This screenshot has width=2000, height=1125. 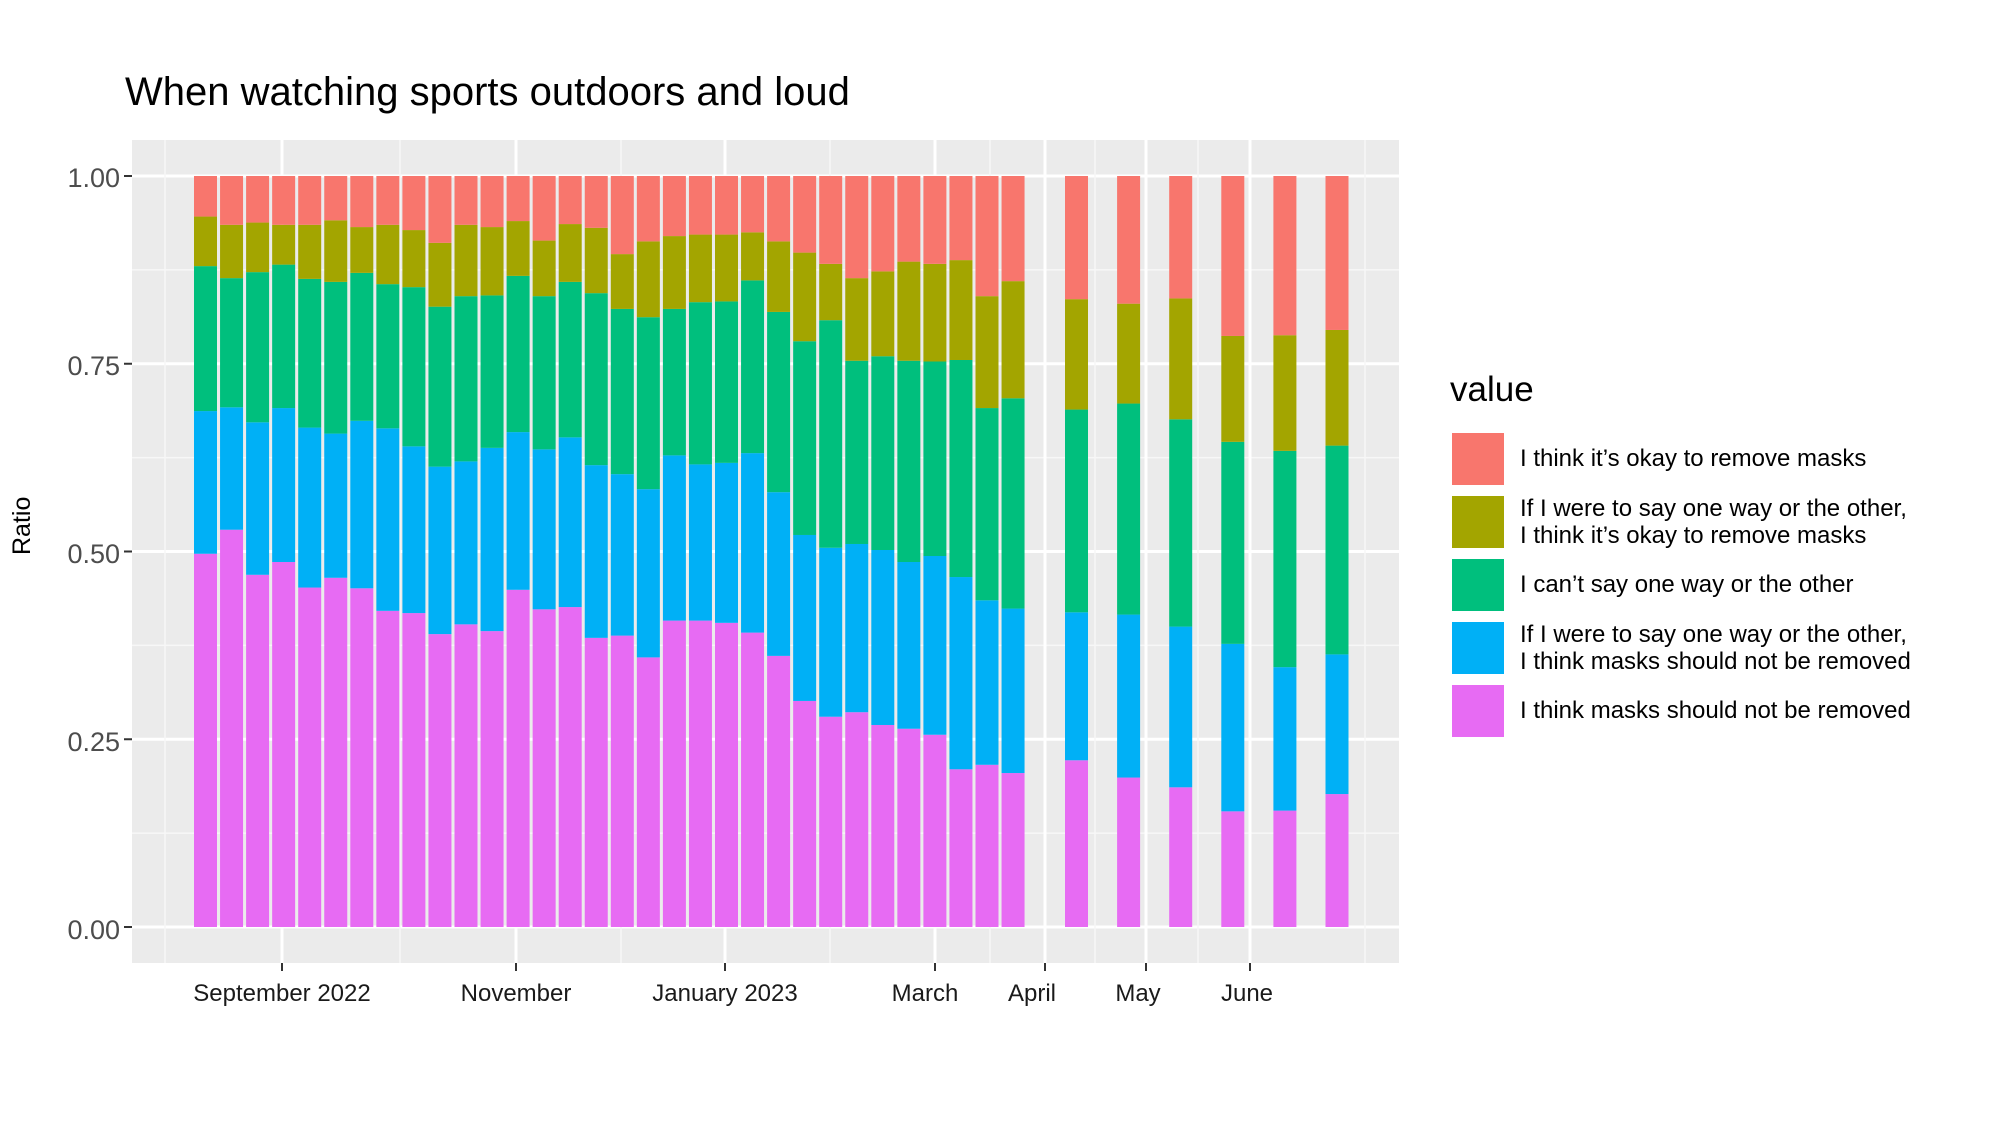 What do you see at coordinates (487, 92) in the screenshot?
I see `chart-title: When watching sports outdoors and loud` at bounding box center [487, 92].